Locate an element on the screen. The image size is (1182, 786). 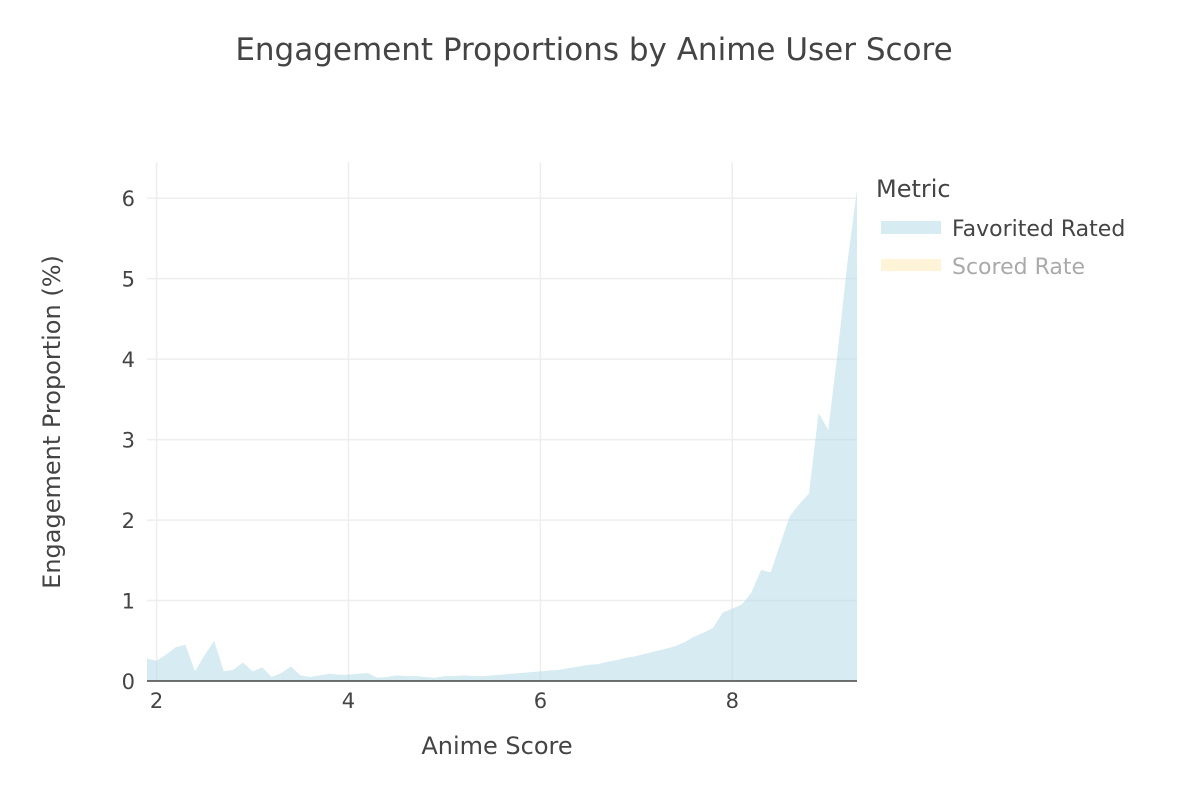
legend: Metric Favorited Rated Scored Rate is located at coordinates (1000, 227).